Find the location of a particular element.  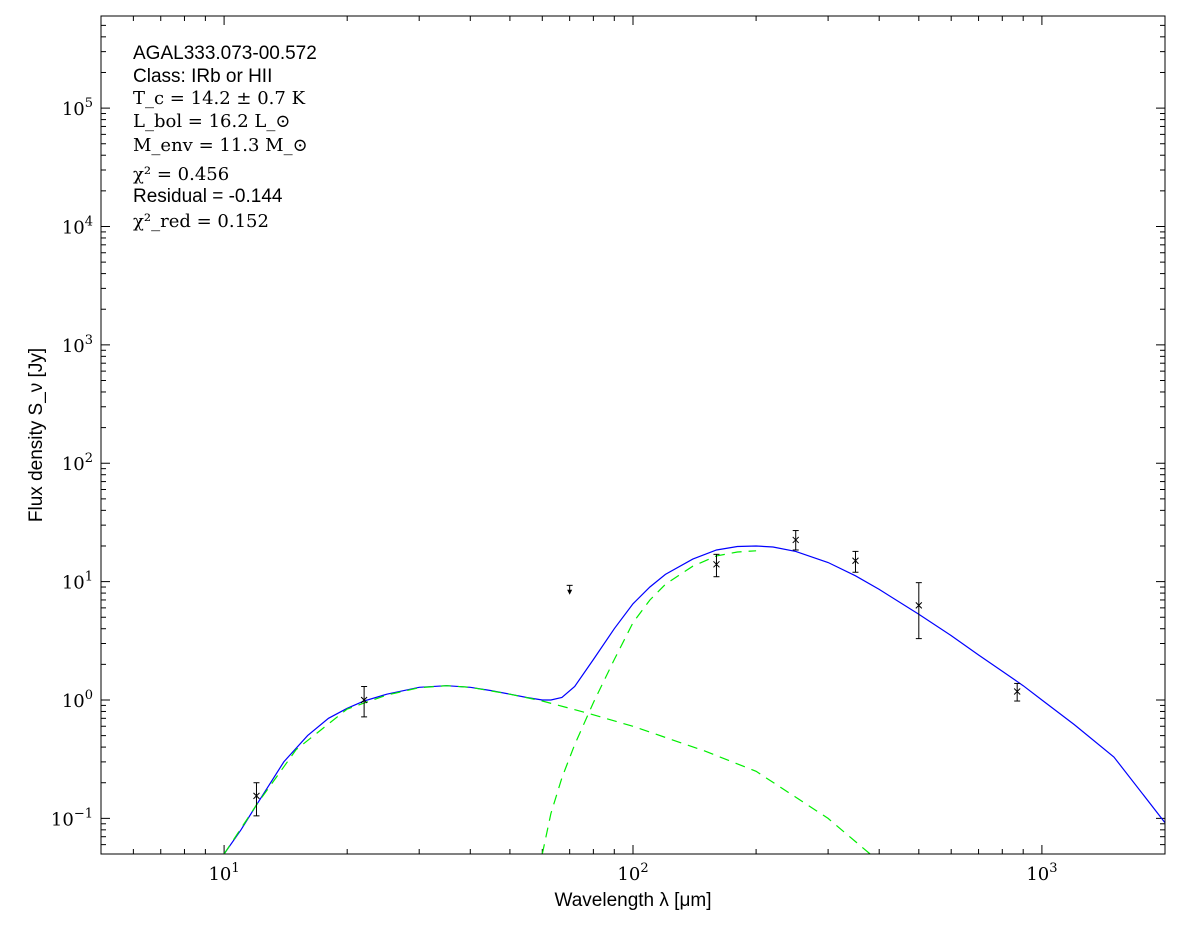

x-tick-label: 10¹ is located at coordinates (223, 873).